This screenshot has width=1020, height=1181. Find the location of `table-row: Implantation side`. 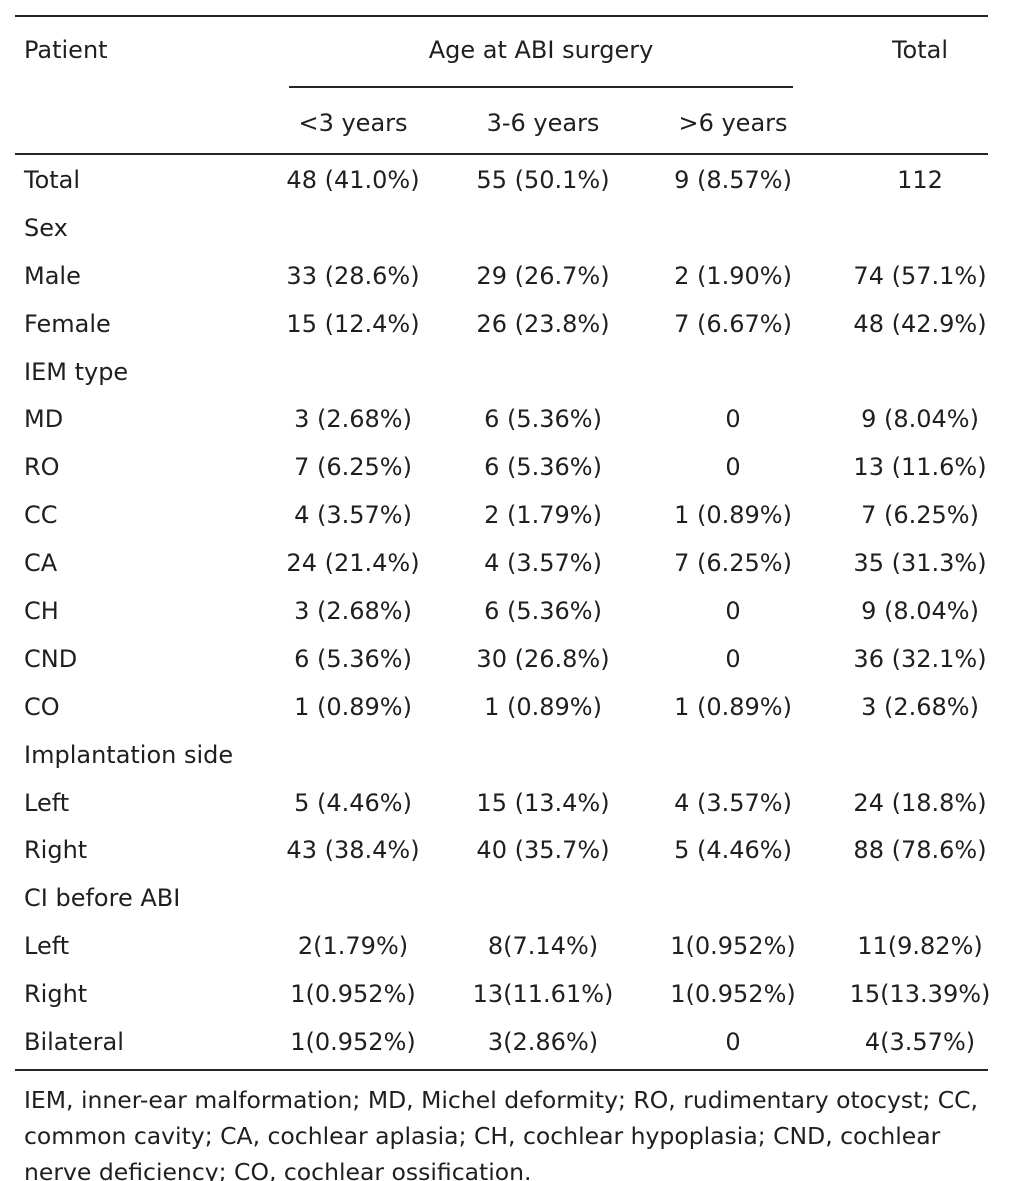

table-row: Implantation side is located at coordinates (510, 756).